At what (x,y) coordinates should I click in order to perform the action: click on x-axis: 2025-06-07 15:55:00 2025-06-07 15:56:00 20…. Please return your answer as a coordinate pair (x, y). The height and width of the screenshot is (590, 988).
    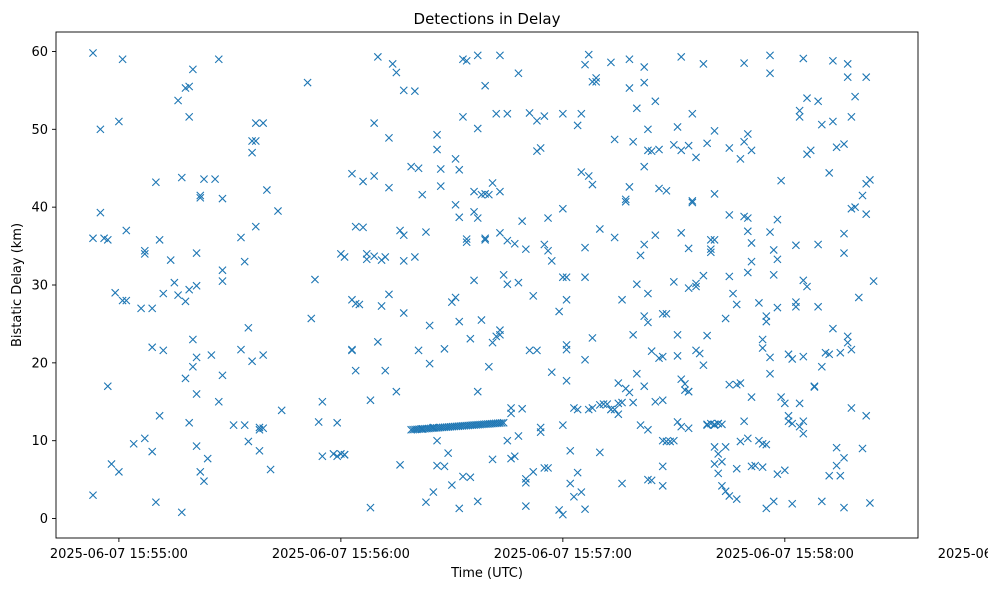
    Looking at the image, I should click on (519, 550).